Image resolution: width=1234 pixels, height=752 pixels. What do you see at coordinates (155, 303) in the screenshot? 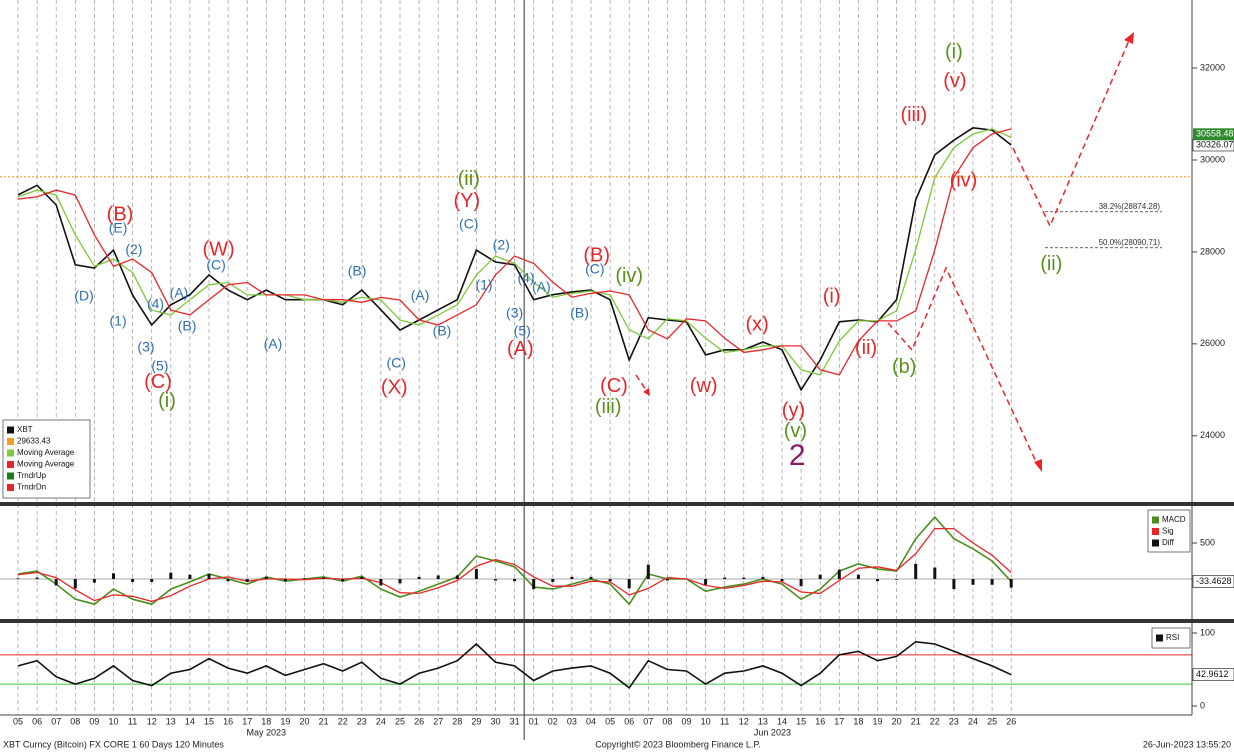
I see `wave-label: (4)` at bounding box center [155, 303].